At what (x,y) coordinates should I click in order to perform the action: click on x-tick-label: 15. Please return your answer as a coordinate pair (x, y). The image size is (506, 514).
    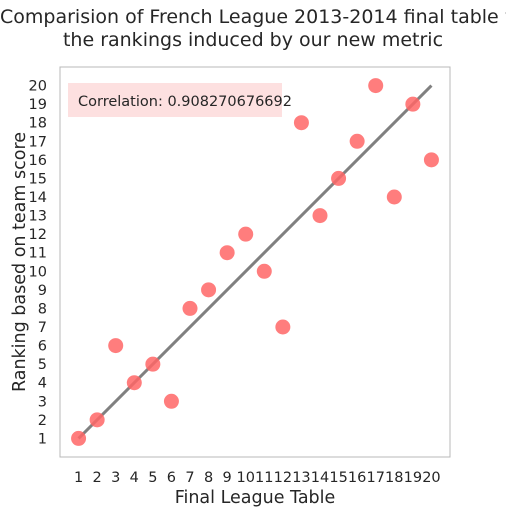
    Looking at the image, I should click on (338, 478).